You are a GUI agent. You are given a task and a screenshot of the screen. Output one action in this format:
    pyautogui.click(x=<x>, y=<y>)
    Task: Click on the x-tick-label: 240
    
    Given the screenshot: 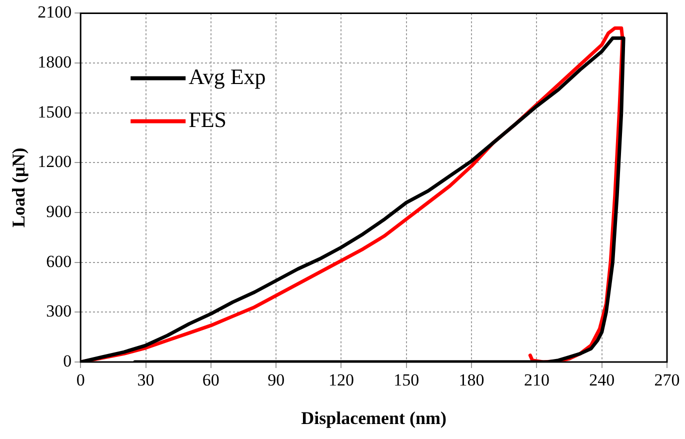 What is the action you would take?
    pyautogui.click(x=602, y=380)
    